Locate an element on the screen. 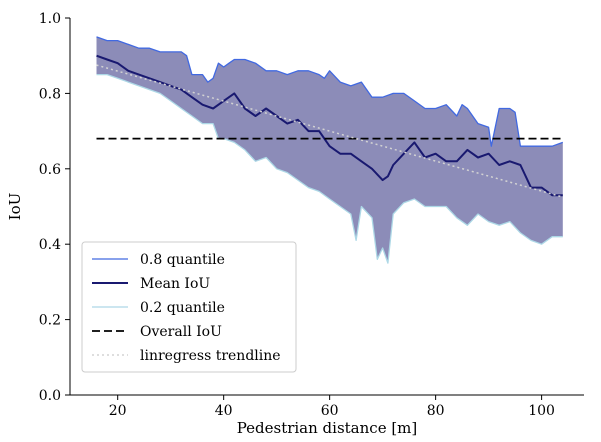 Image resolution: width=601 pixels, height=442 pixels. legend-label: 0.2 quantile is located at coordinates (182, 308).